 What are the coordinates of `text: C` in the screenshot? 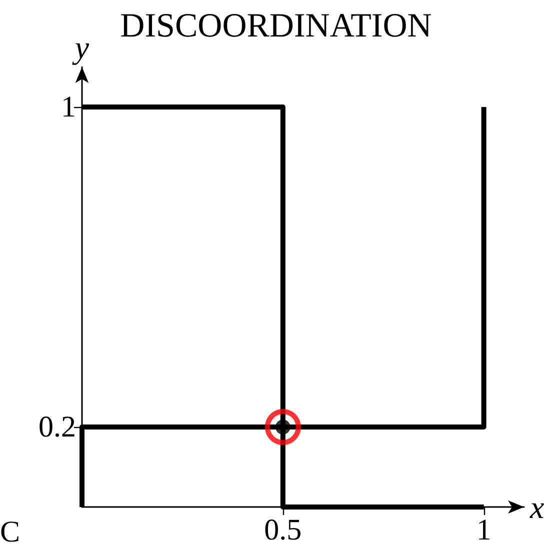 It's located at (10, 532).